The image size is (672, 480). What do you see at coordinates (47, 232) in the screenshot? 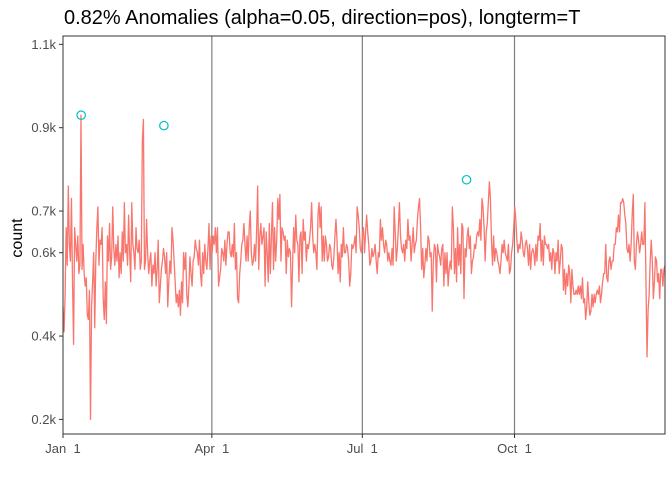
I see `y-axis: 0.2k 0.4k 0.6k 0.7k 0.9k 1.1k` at bounding box center [47, 232].